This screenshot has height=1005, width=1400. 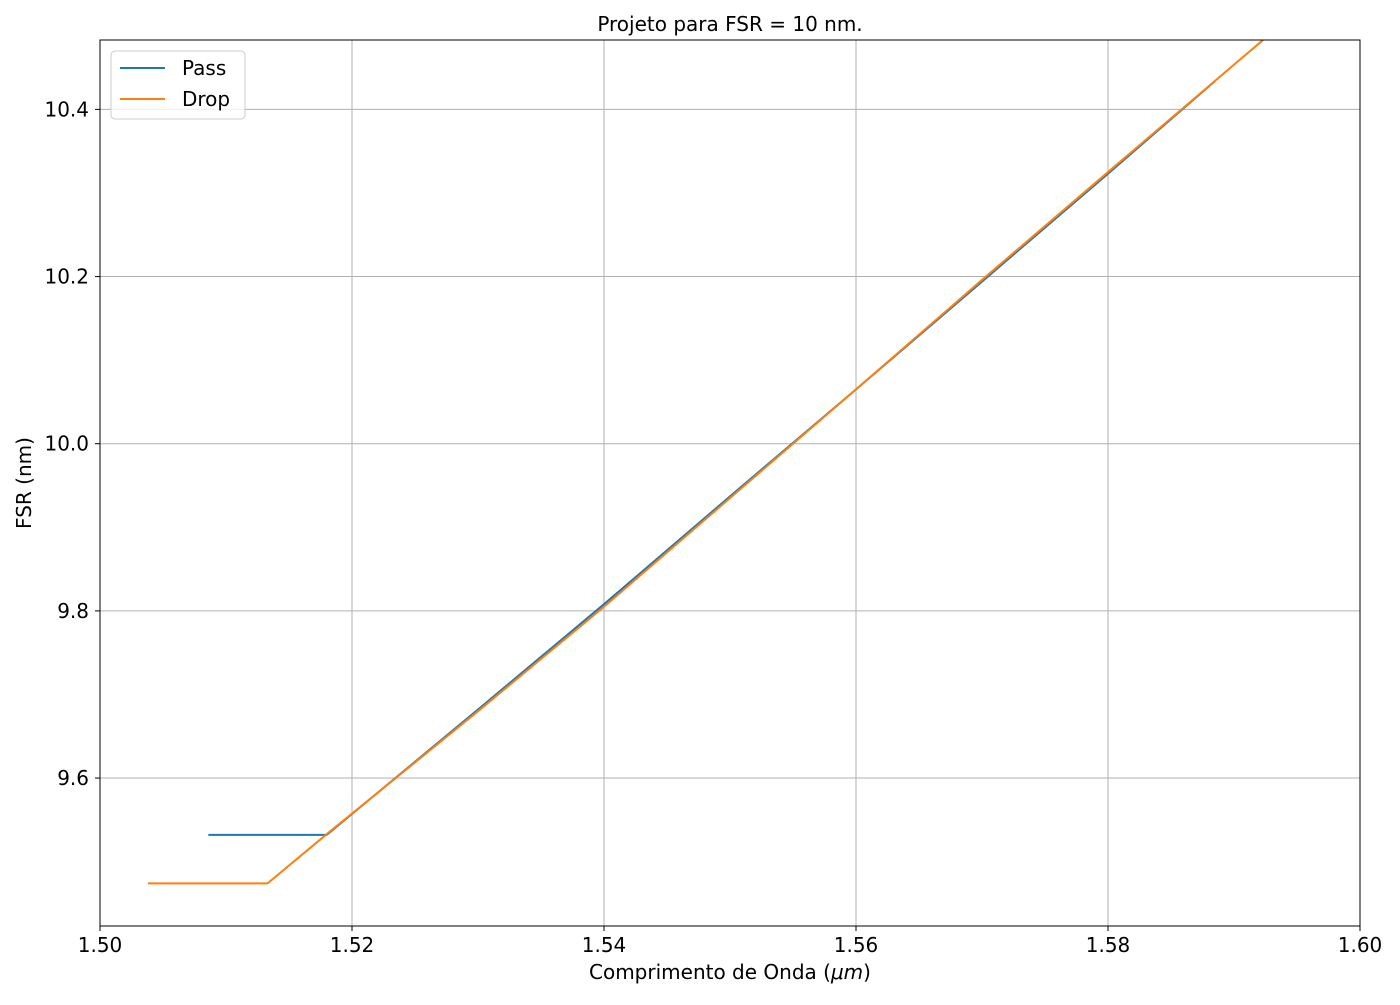 I want to click on x-axis-label-unit: μm, so click(x=846, y=972).